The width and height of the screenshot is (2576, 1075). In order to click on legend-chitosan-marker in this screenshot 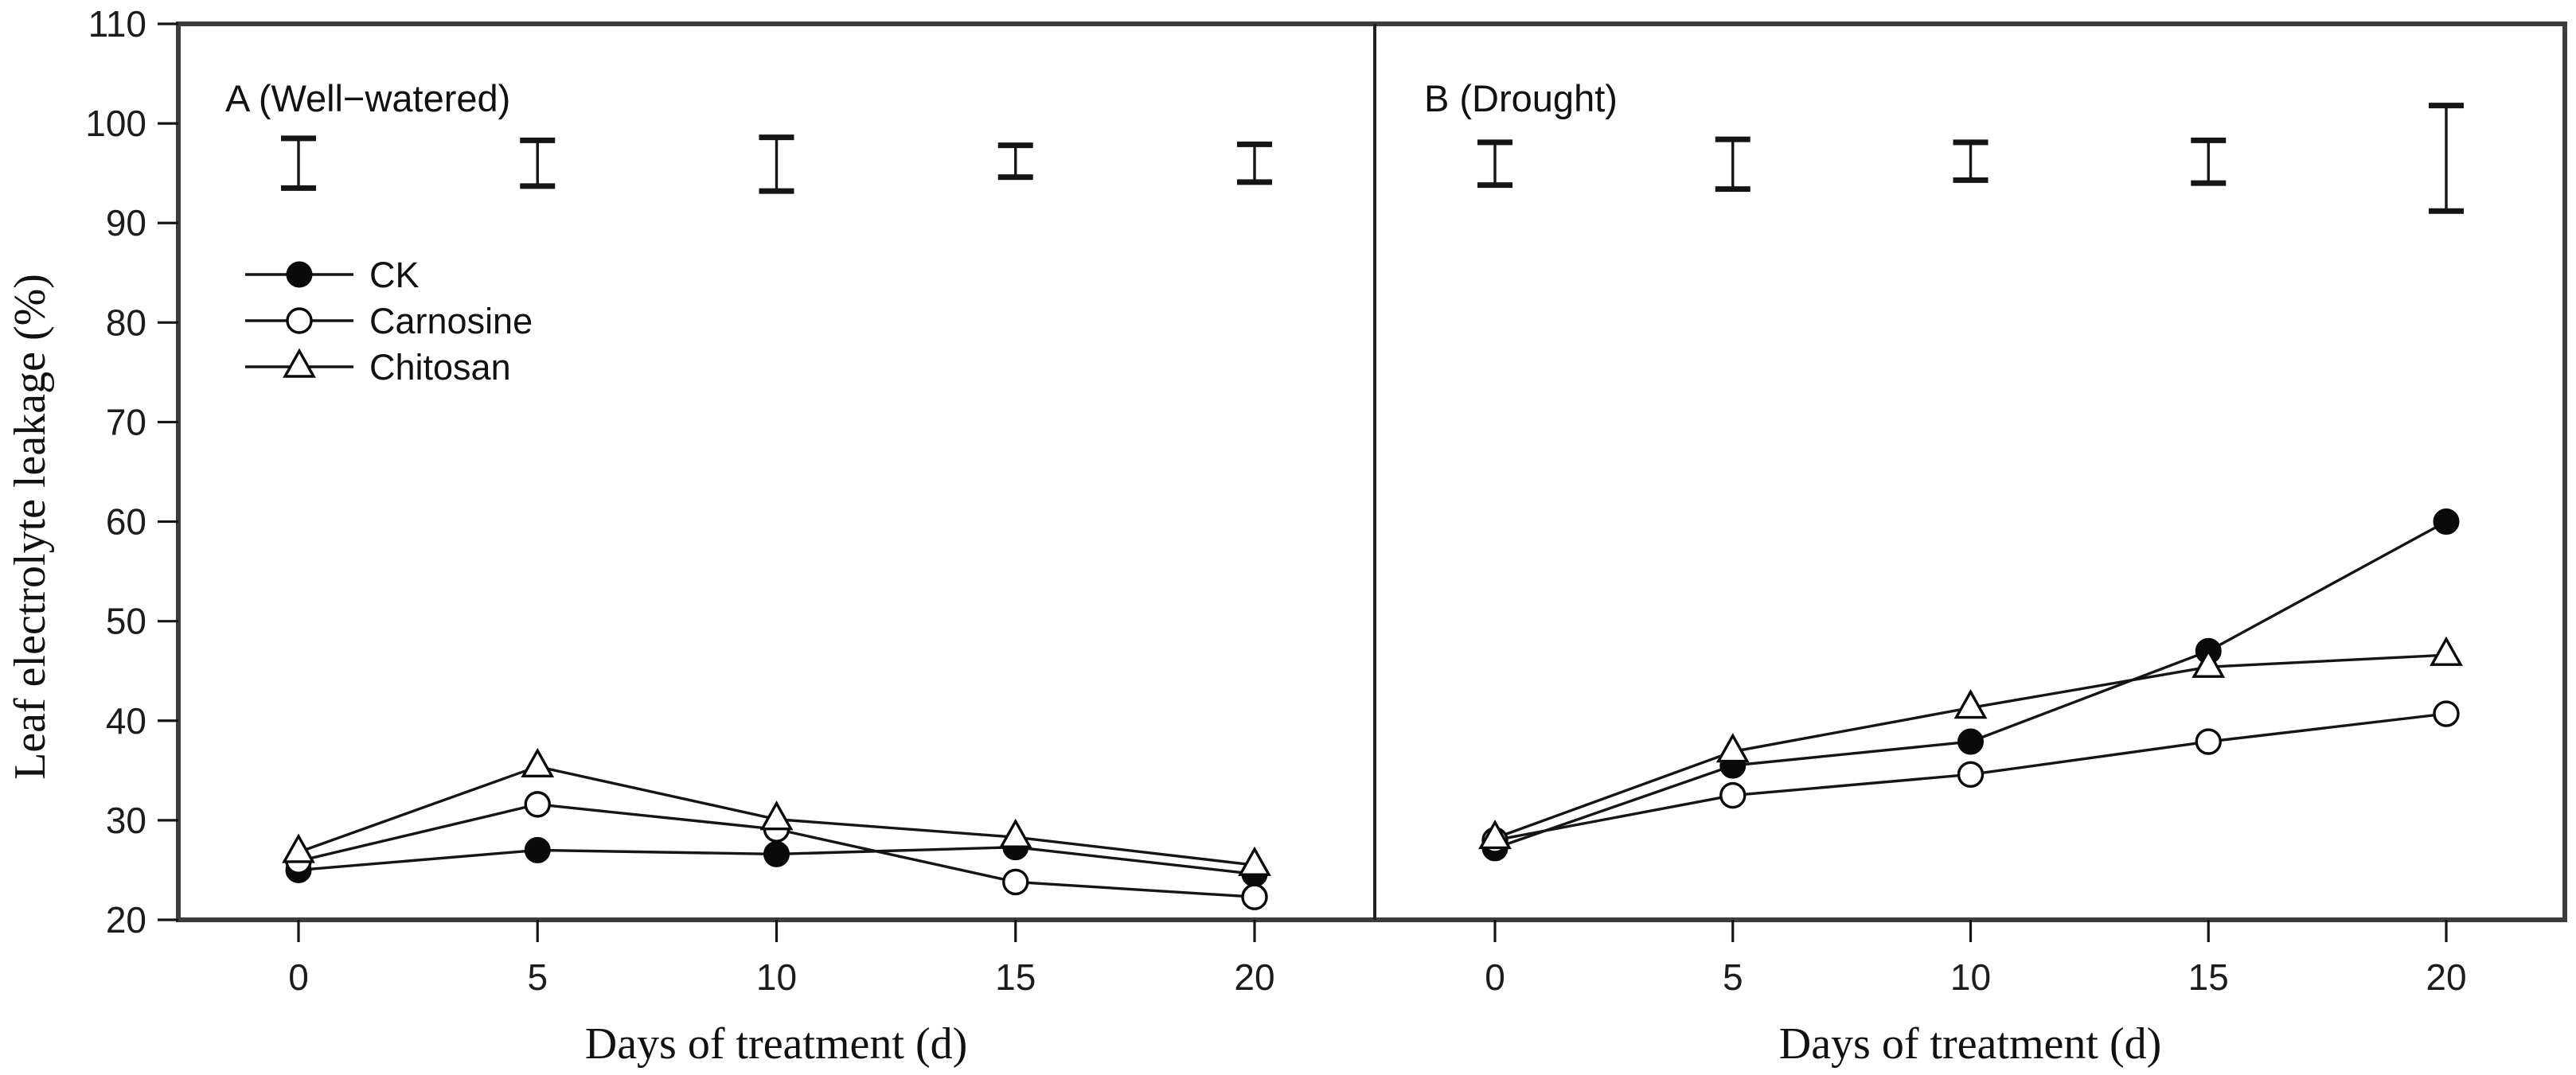, I will do `click(299, 363)`.